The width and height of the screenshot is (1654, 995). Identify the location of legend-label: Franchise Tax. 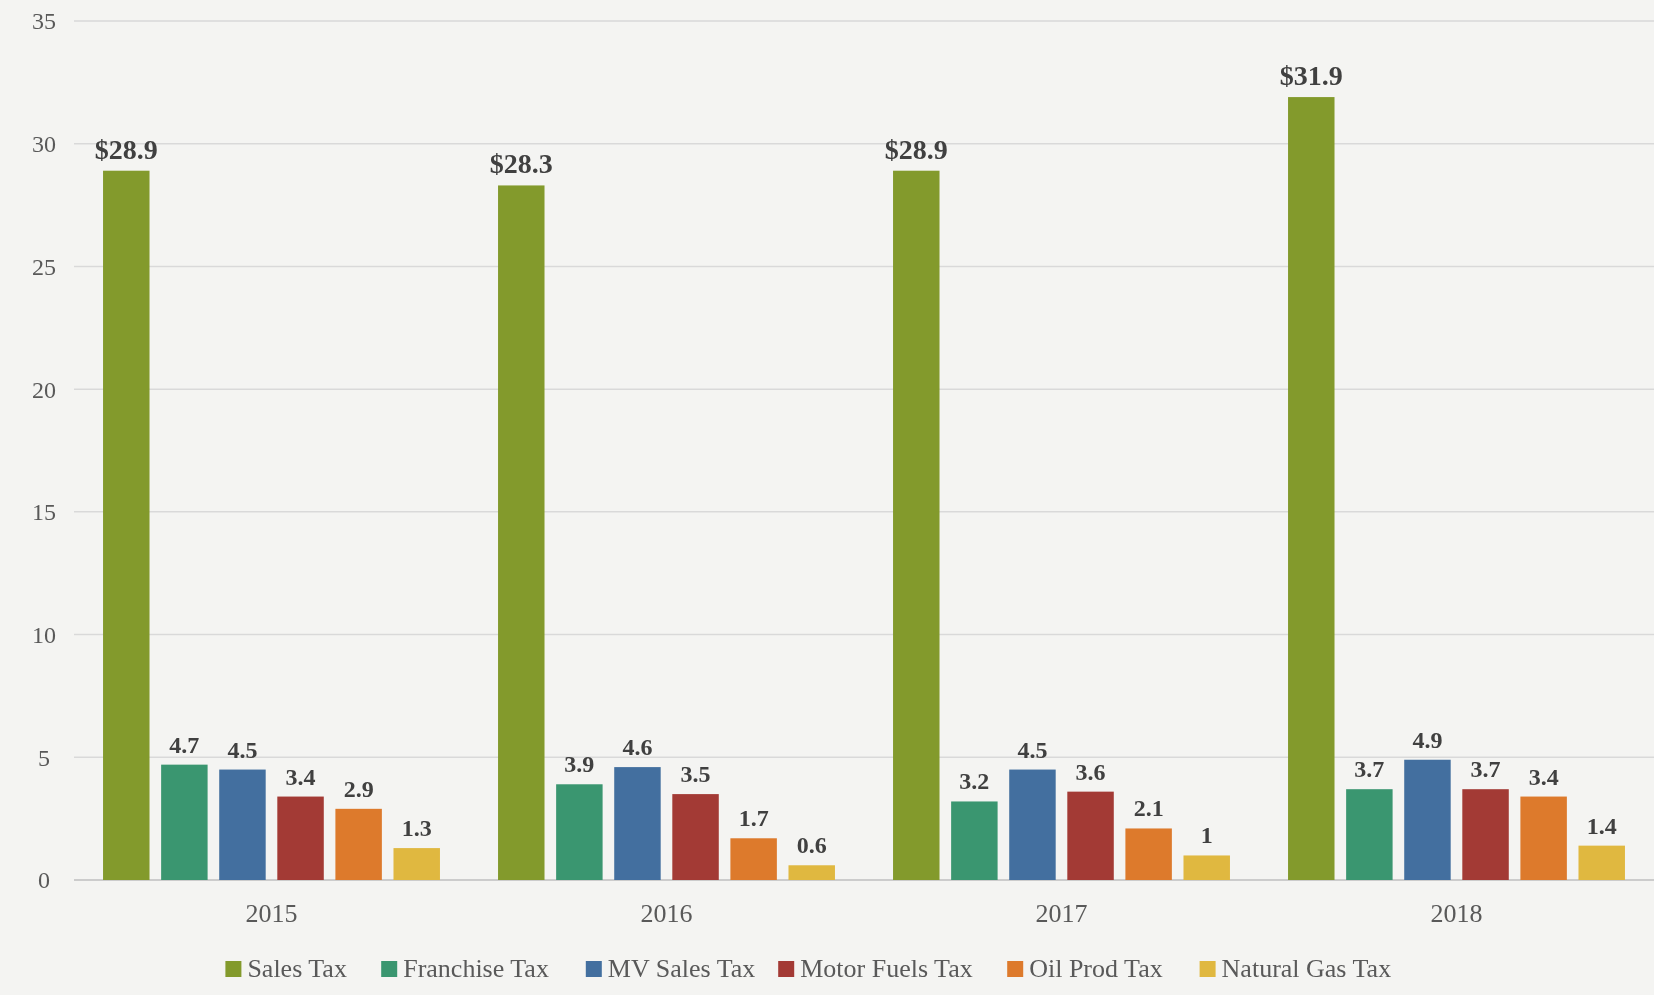
(476, 968).